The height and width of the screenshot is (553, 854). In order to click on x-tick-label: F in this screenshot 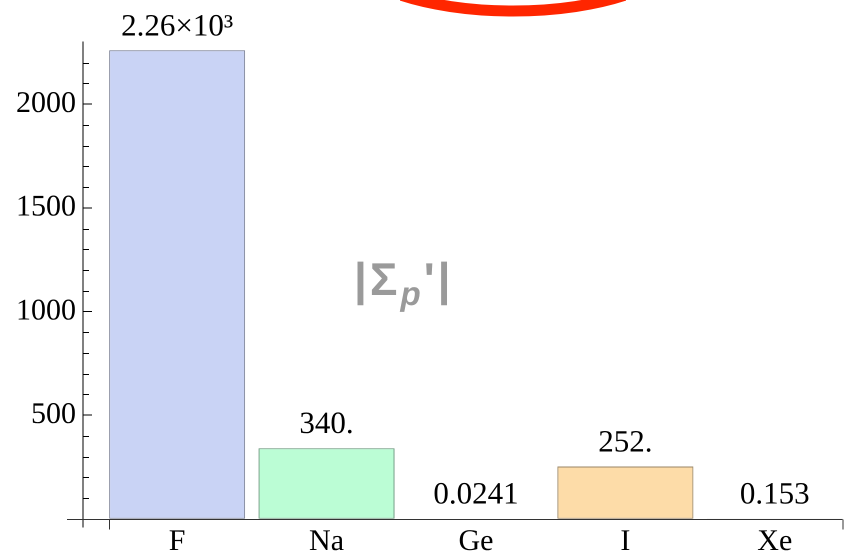, I will do `click(177, 538)`.